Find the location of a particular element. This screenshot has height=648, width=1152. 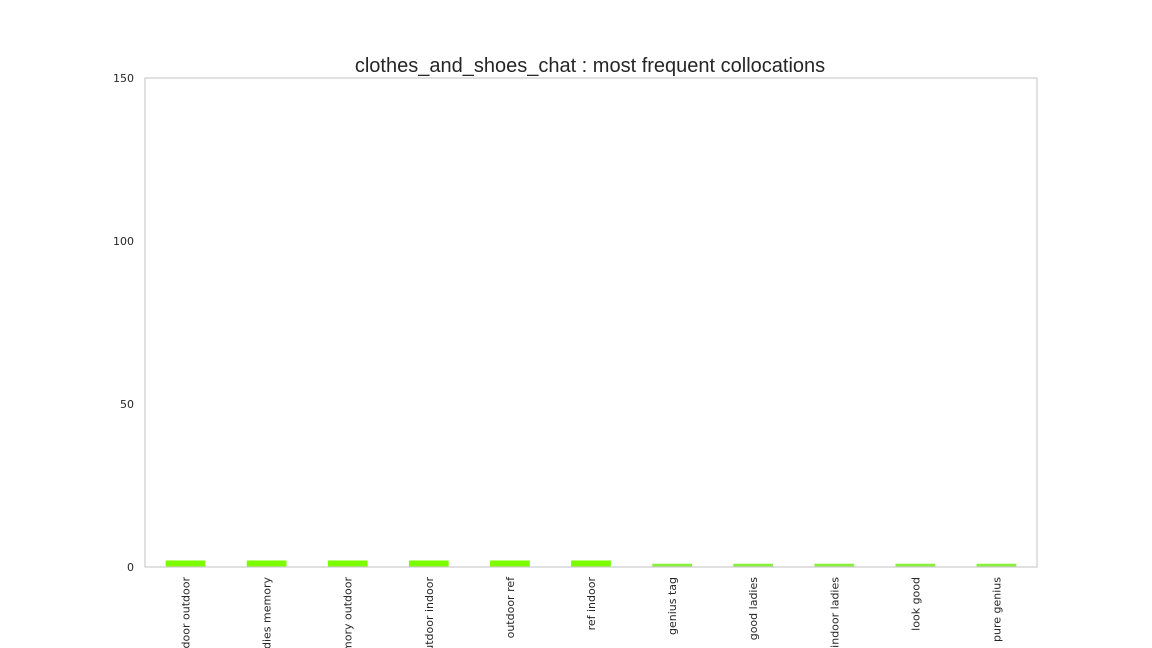

x-tick-label: ref indoor is located at coordinates (591, 604).